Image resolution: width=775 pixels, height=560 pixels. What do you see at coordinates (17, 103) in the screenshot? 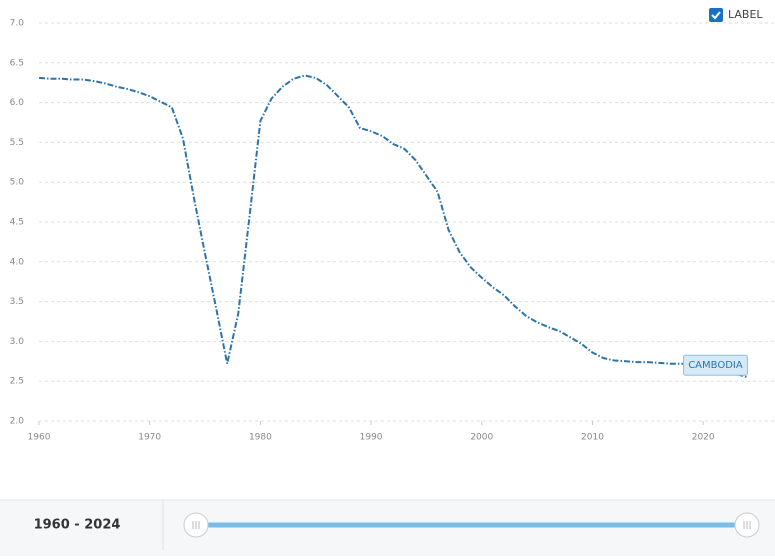
I see `y-tick-label: 6.0` at bounding box center [17, 103].